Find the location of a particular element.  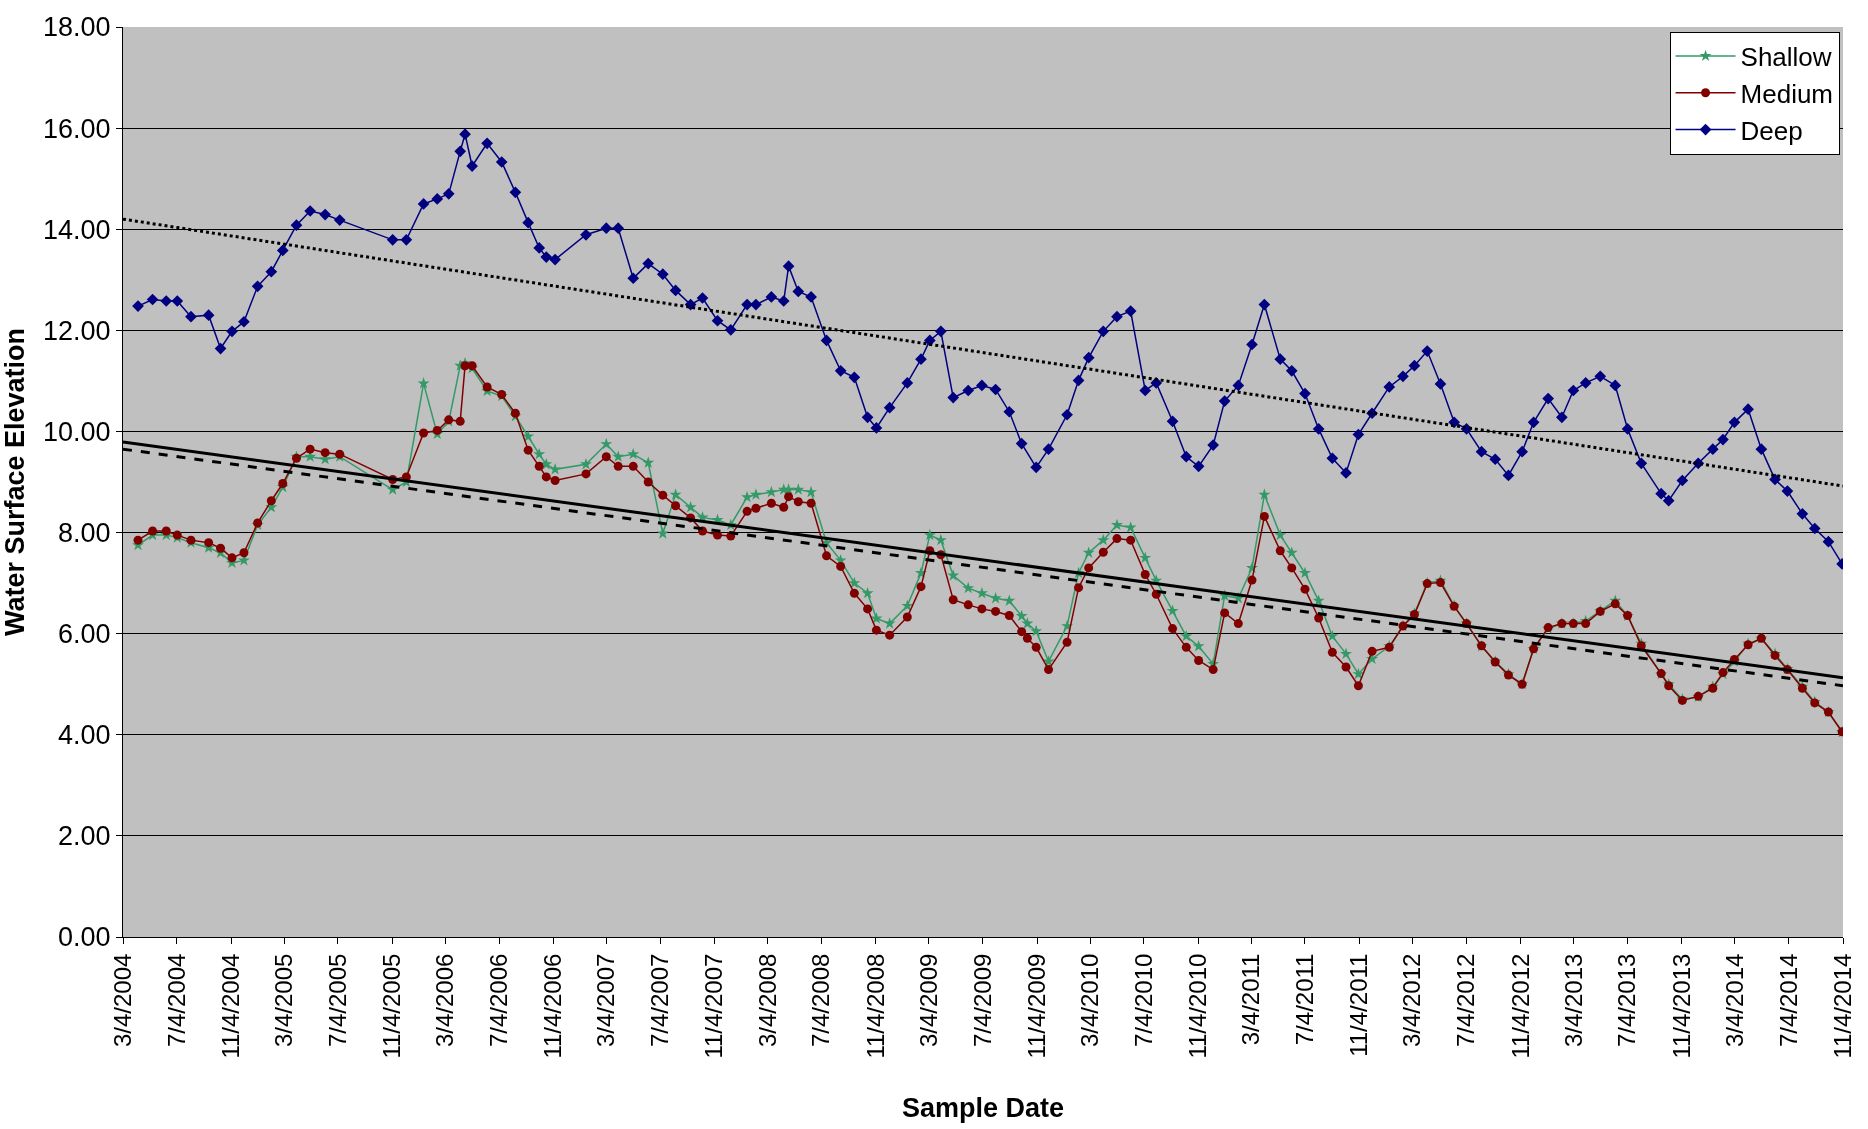

x-tick-label: 3/4/2009 is located at coordinates (928, 1000).